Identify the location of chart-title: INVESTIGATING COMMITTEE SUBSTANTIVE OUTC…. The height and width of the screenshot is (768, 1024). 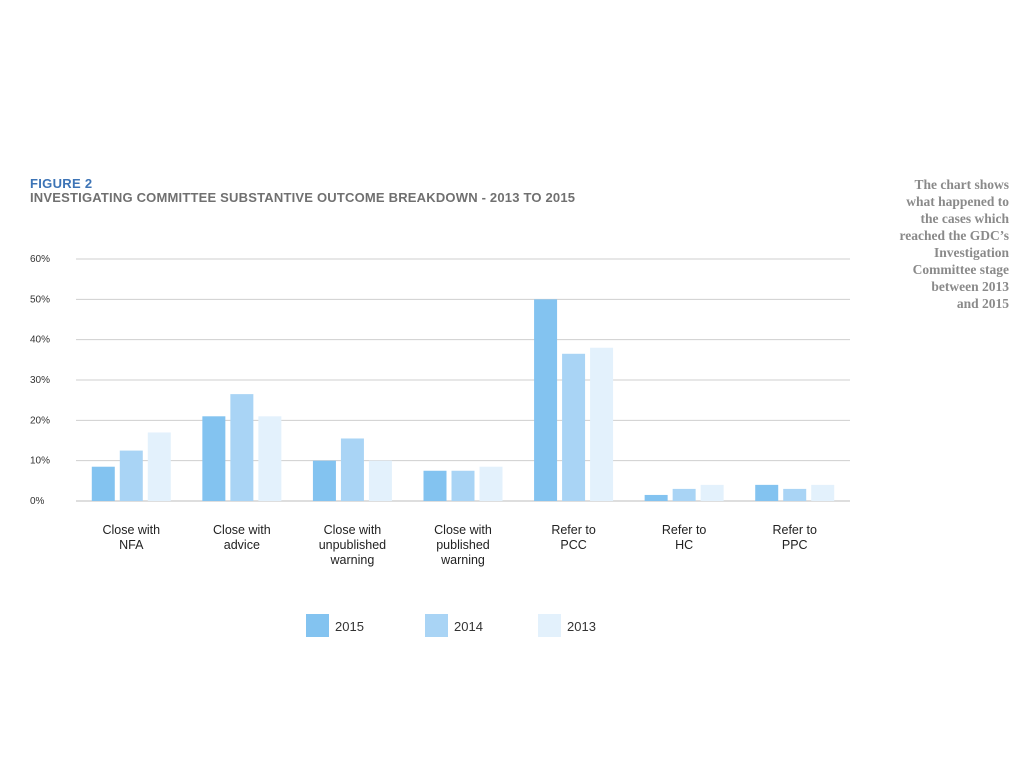
(303, 197).